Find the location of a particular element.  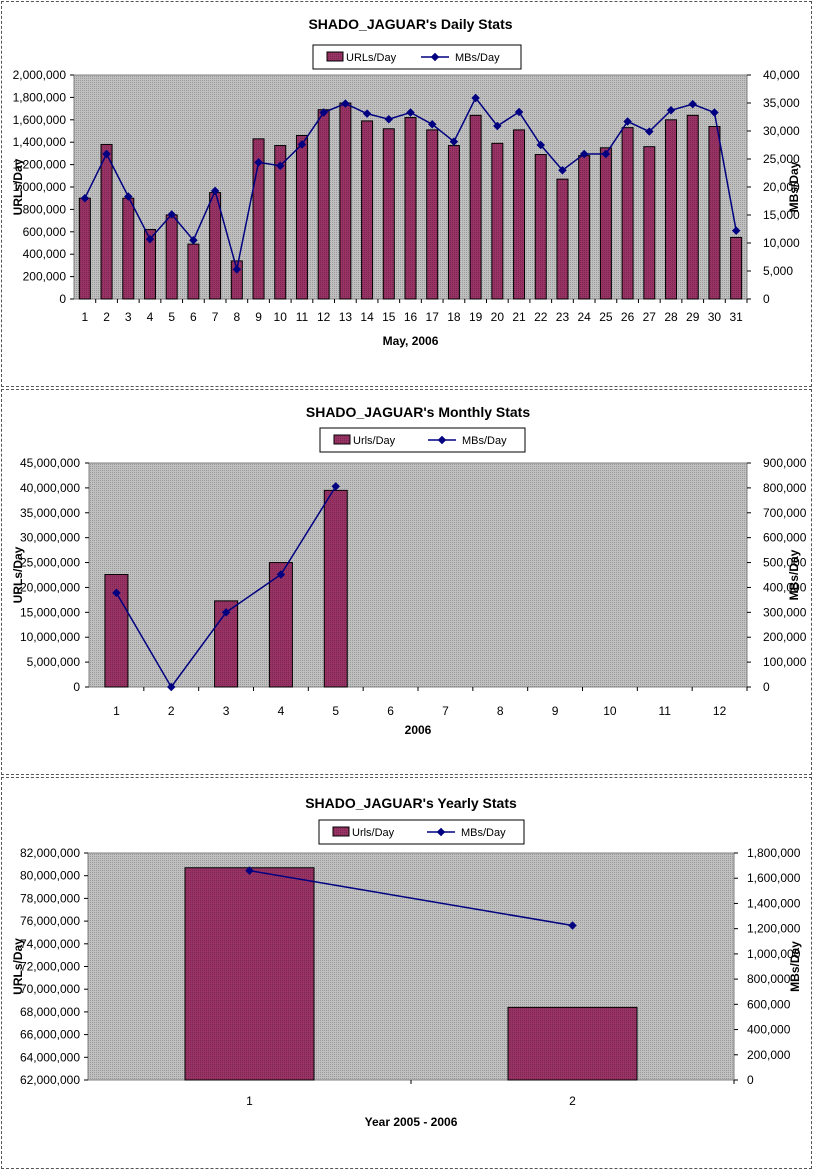

x-tick-label: 9 is located at coordinates (555, 711).